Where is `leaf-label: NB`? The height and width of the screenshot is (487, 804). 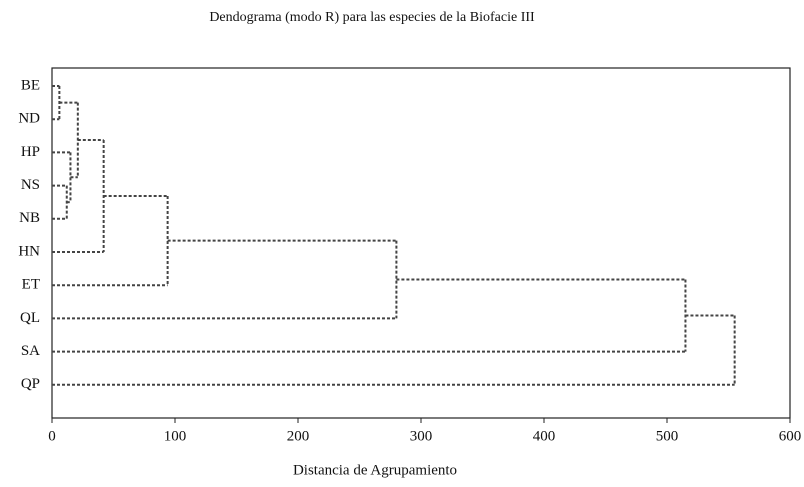 leaf-label: NB is located at coordinates (29, 218).